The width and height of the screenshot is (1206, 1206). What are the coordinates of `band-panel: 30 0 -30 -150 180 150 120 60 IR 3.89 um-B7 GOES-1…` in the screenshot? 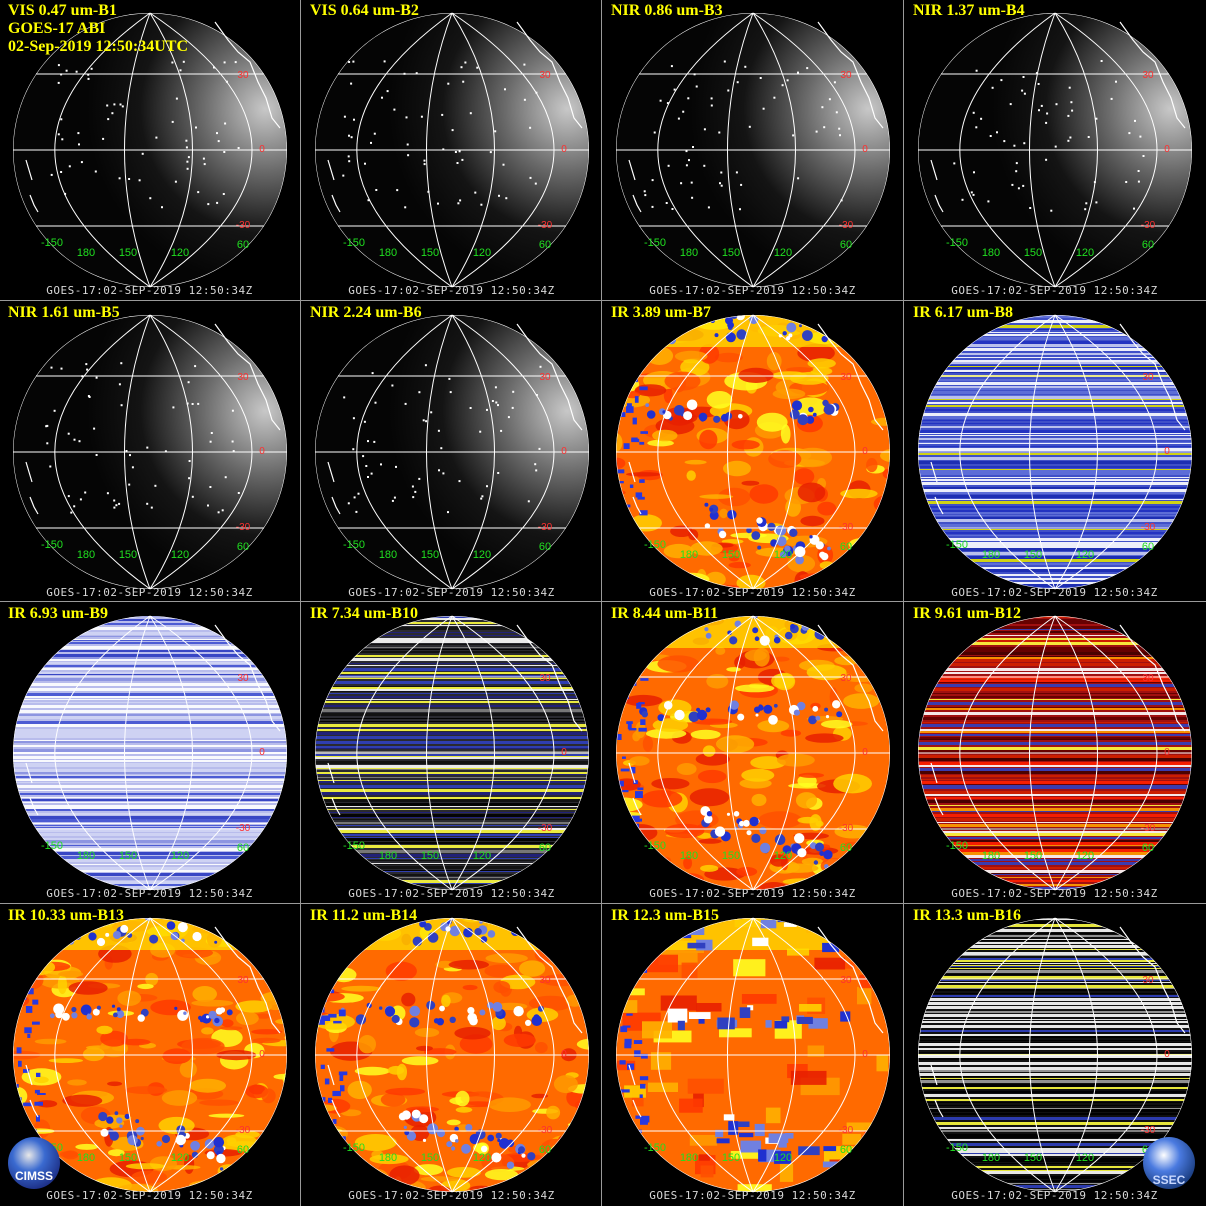 It's located at (752, 451).